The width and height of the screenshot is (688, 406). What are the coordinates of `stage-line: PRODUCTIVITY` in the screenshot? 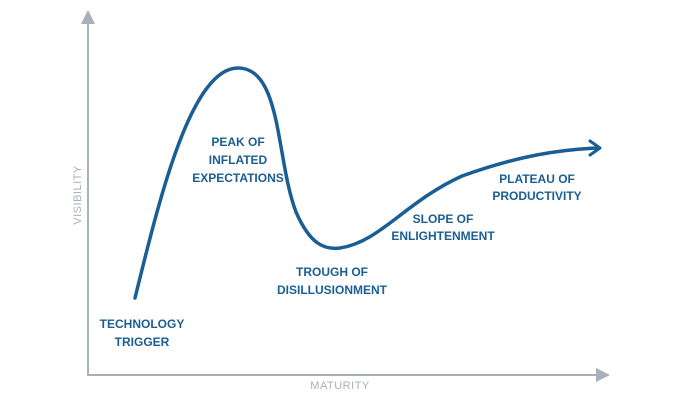 It's located at (536, 196).